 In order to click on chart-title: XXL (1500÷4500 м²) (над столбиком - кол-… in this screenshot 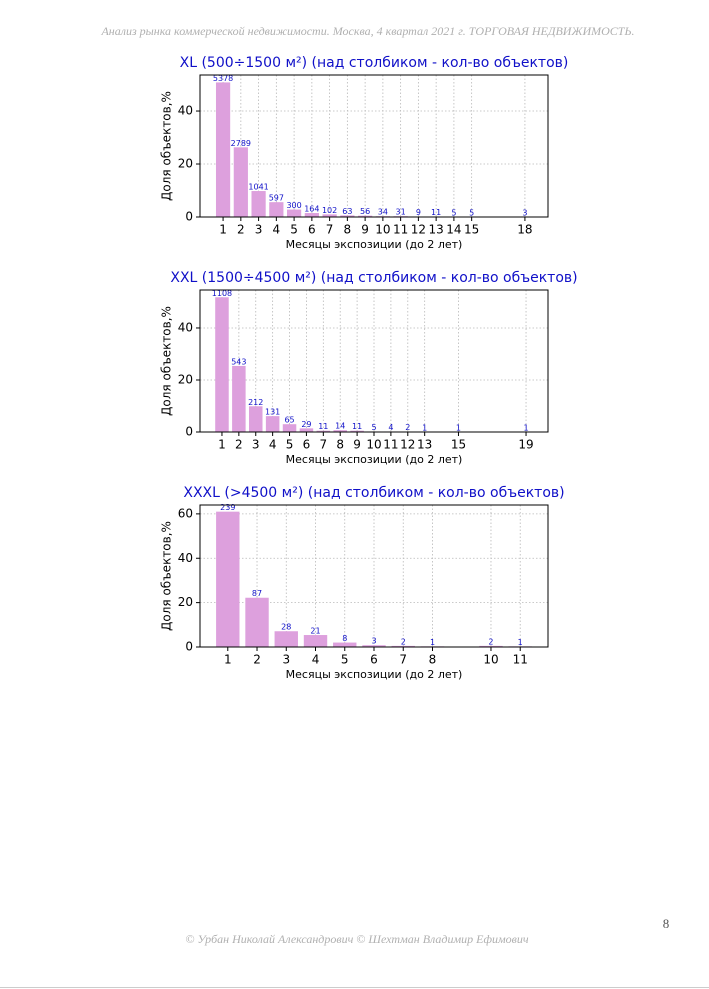, I will do `click(373, 278)`.